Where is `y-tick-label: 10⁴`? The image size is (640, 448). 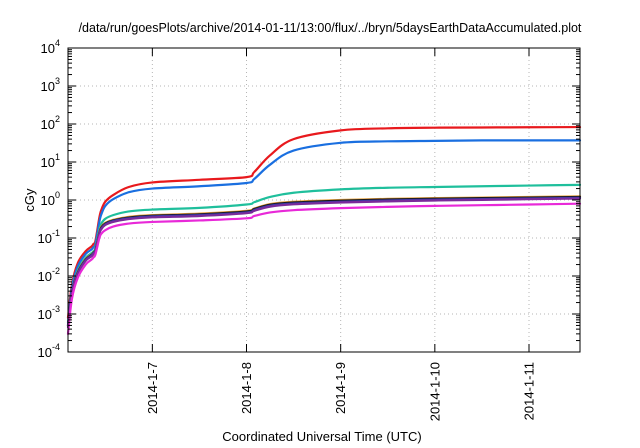
y-tick-label: 10⁴ is located at coordinates (50, 47).